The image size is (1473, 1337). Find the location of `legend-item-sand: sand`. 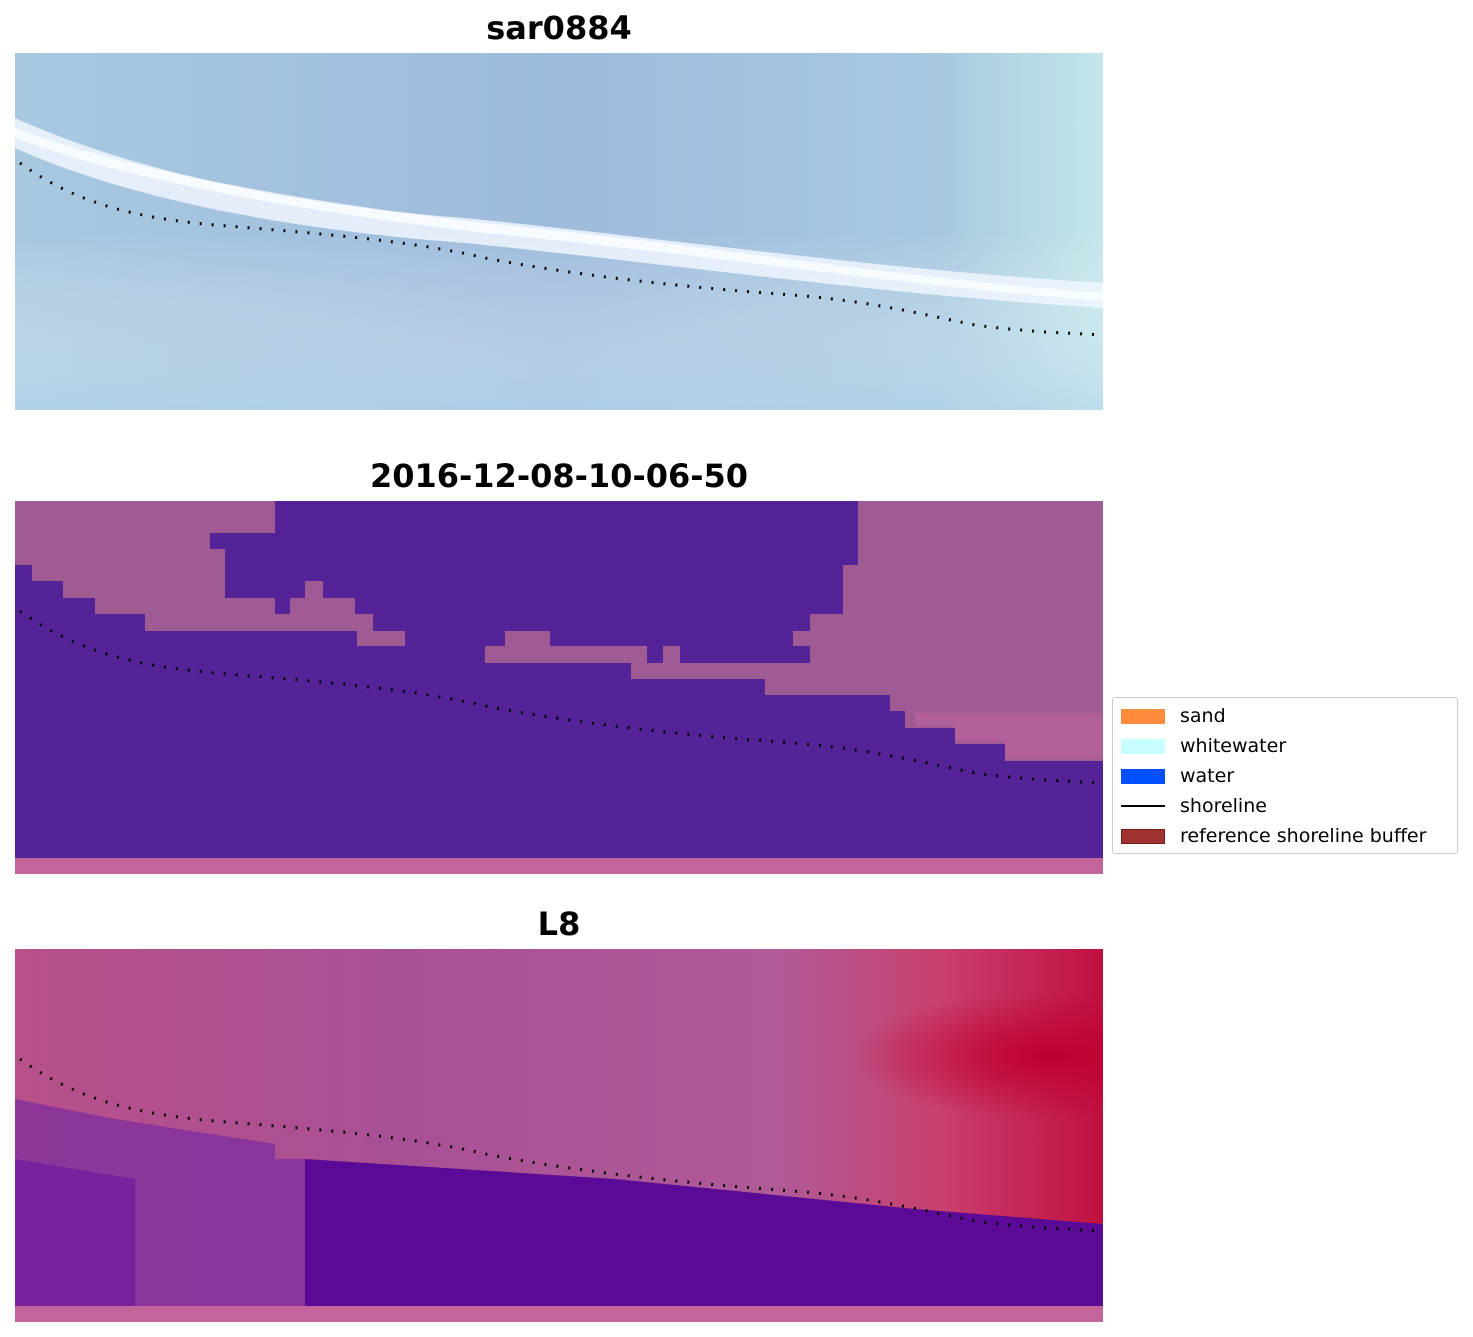

legend-item-sand: sand is located at coordinates (1285, 715).